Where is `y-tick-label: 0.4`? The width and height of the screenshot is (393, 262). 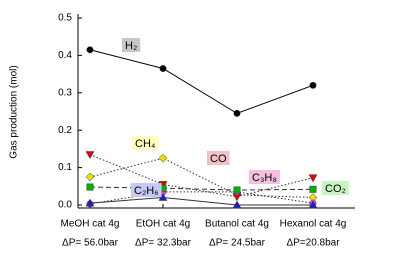 y-tick-label: 0.4 is located at coordinates (65, 55).